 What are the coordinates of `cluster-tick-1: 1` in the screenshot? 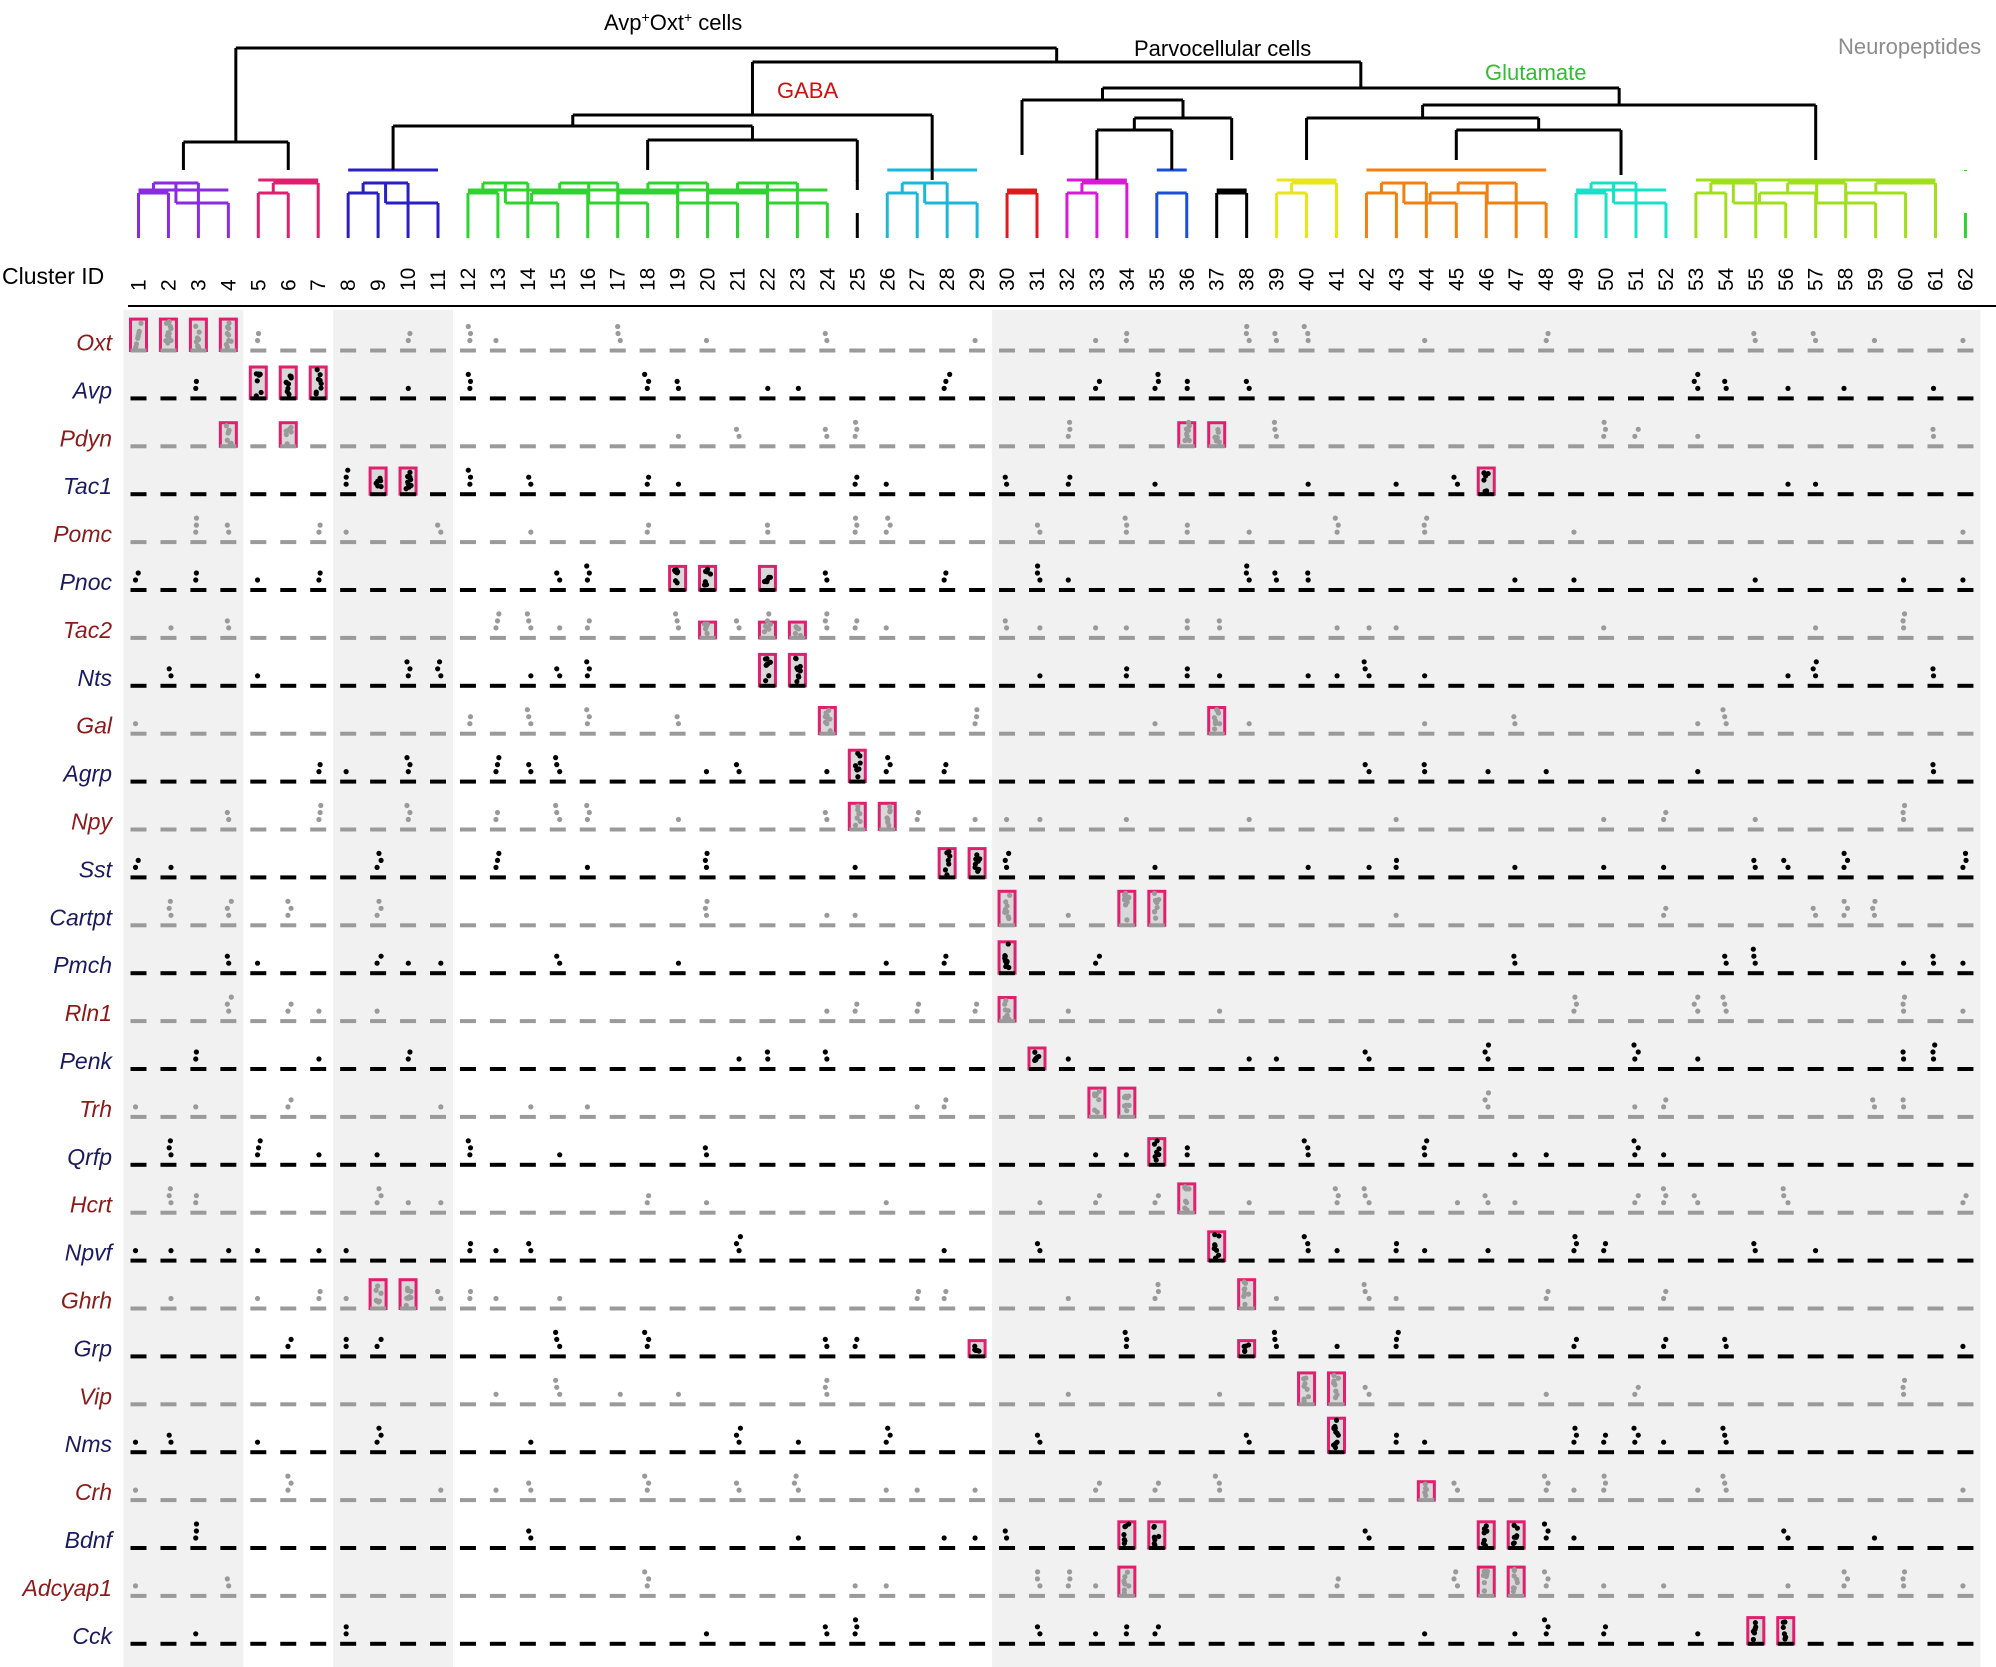 It's located at (139, 285).